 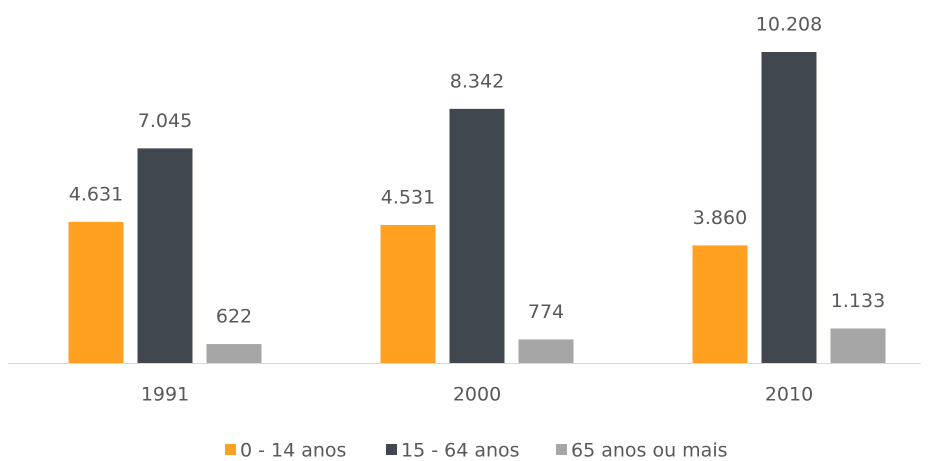 What do you see at coordinates (546, 312) in the screenshot?
I see `data-label: 774` at bounding box center [546, 312].